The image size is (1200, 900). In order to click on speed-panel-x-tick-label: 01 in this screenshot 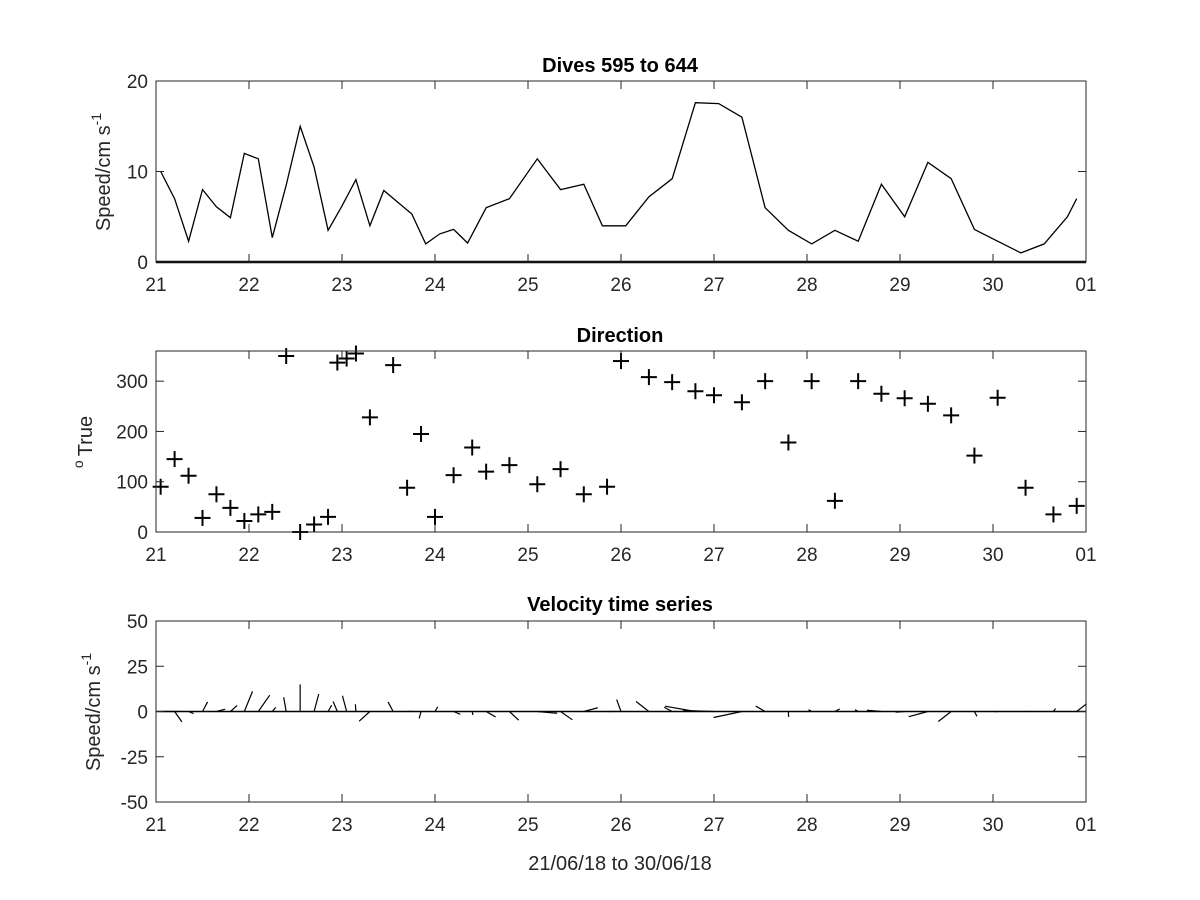, I will do `click(1085, 285)`.